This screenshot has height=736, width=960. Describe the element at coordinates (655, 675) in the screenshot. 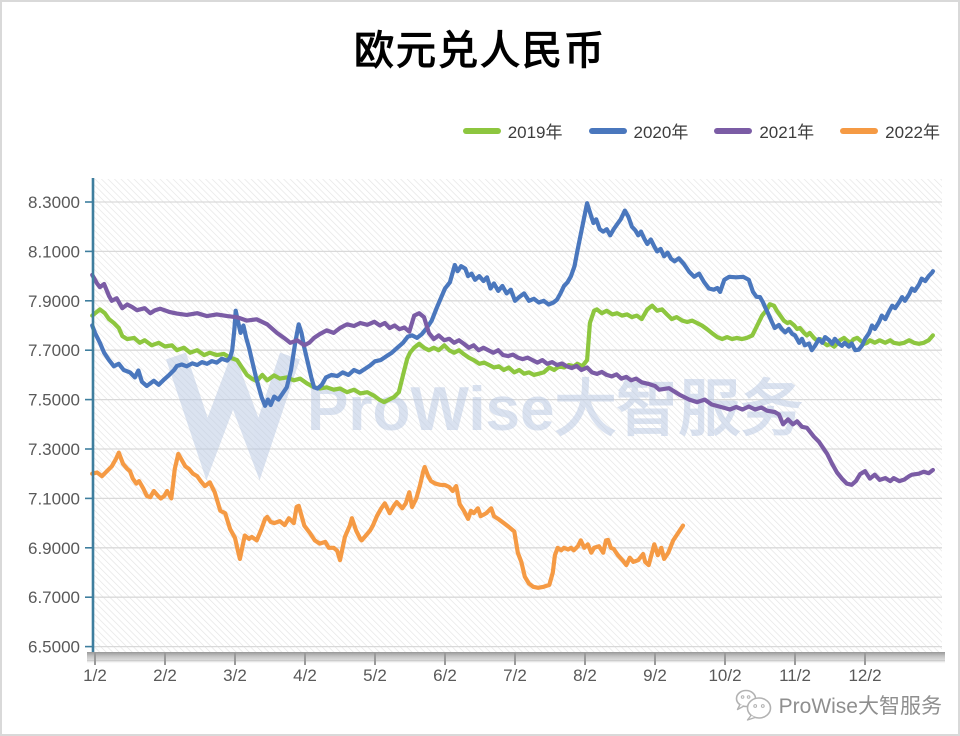

I see `x-tick-label: 9/2` at that location.